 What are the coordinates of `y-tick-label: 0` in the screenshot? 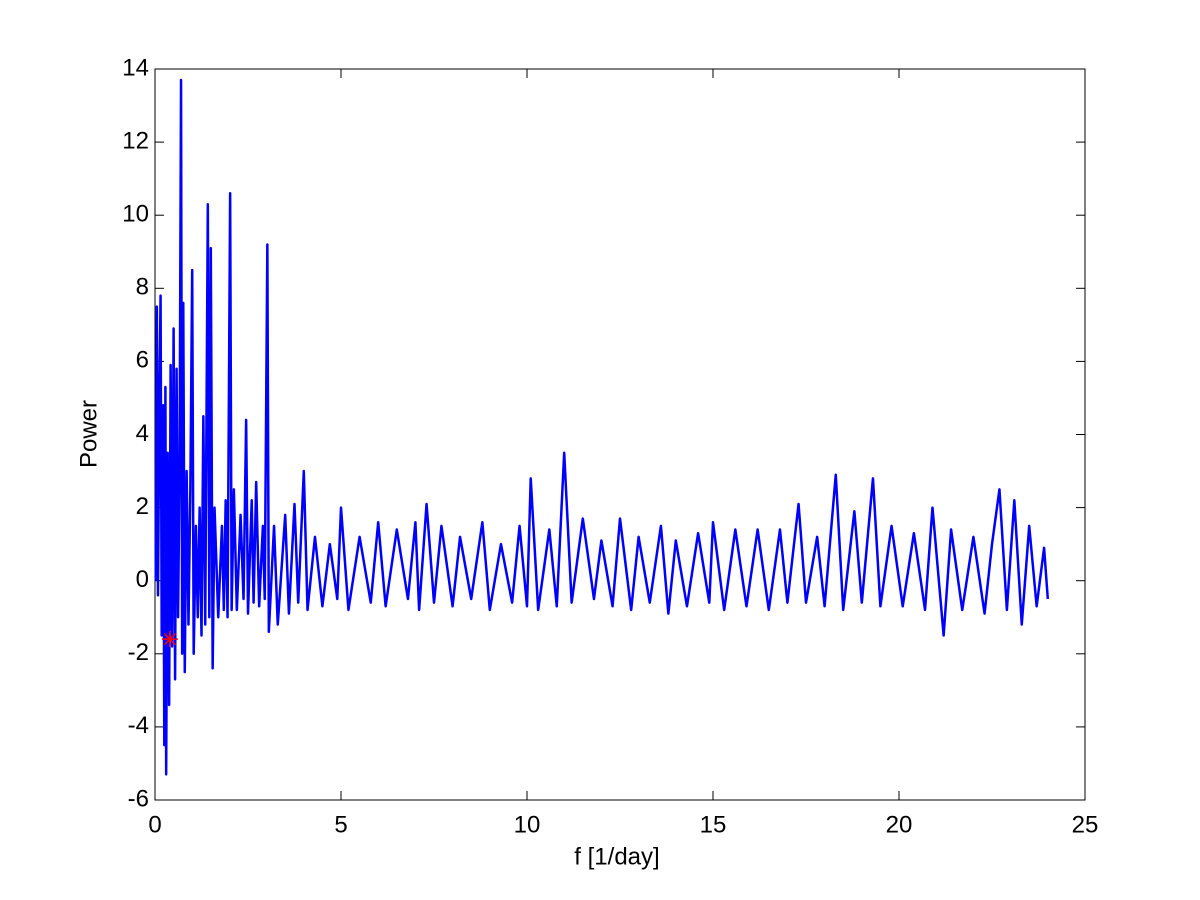 It's located at (142, 579).